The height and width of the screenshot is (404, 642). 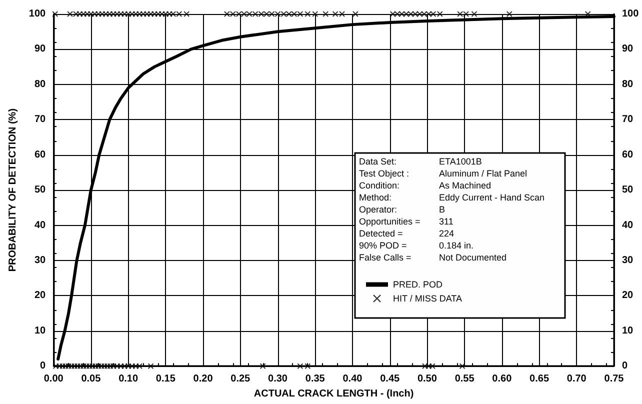 What do you see at coordinates (628, 154) in the screenshot?
I see `y2-tick-label: 60` at bounding box center [628, 154].